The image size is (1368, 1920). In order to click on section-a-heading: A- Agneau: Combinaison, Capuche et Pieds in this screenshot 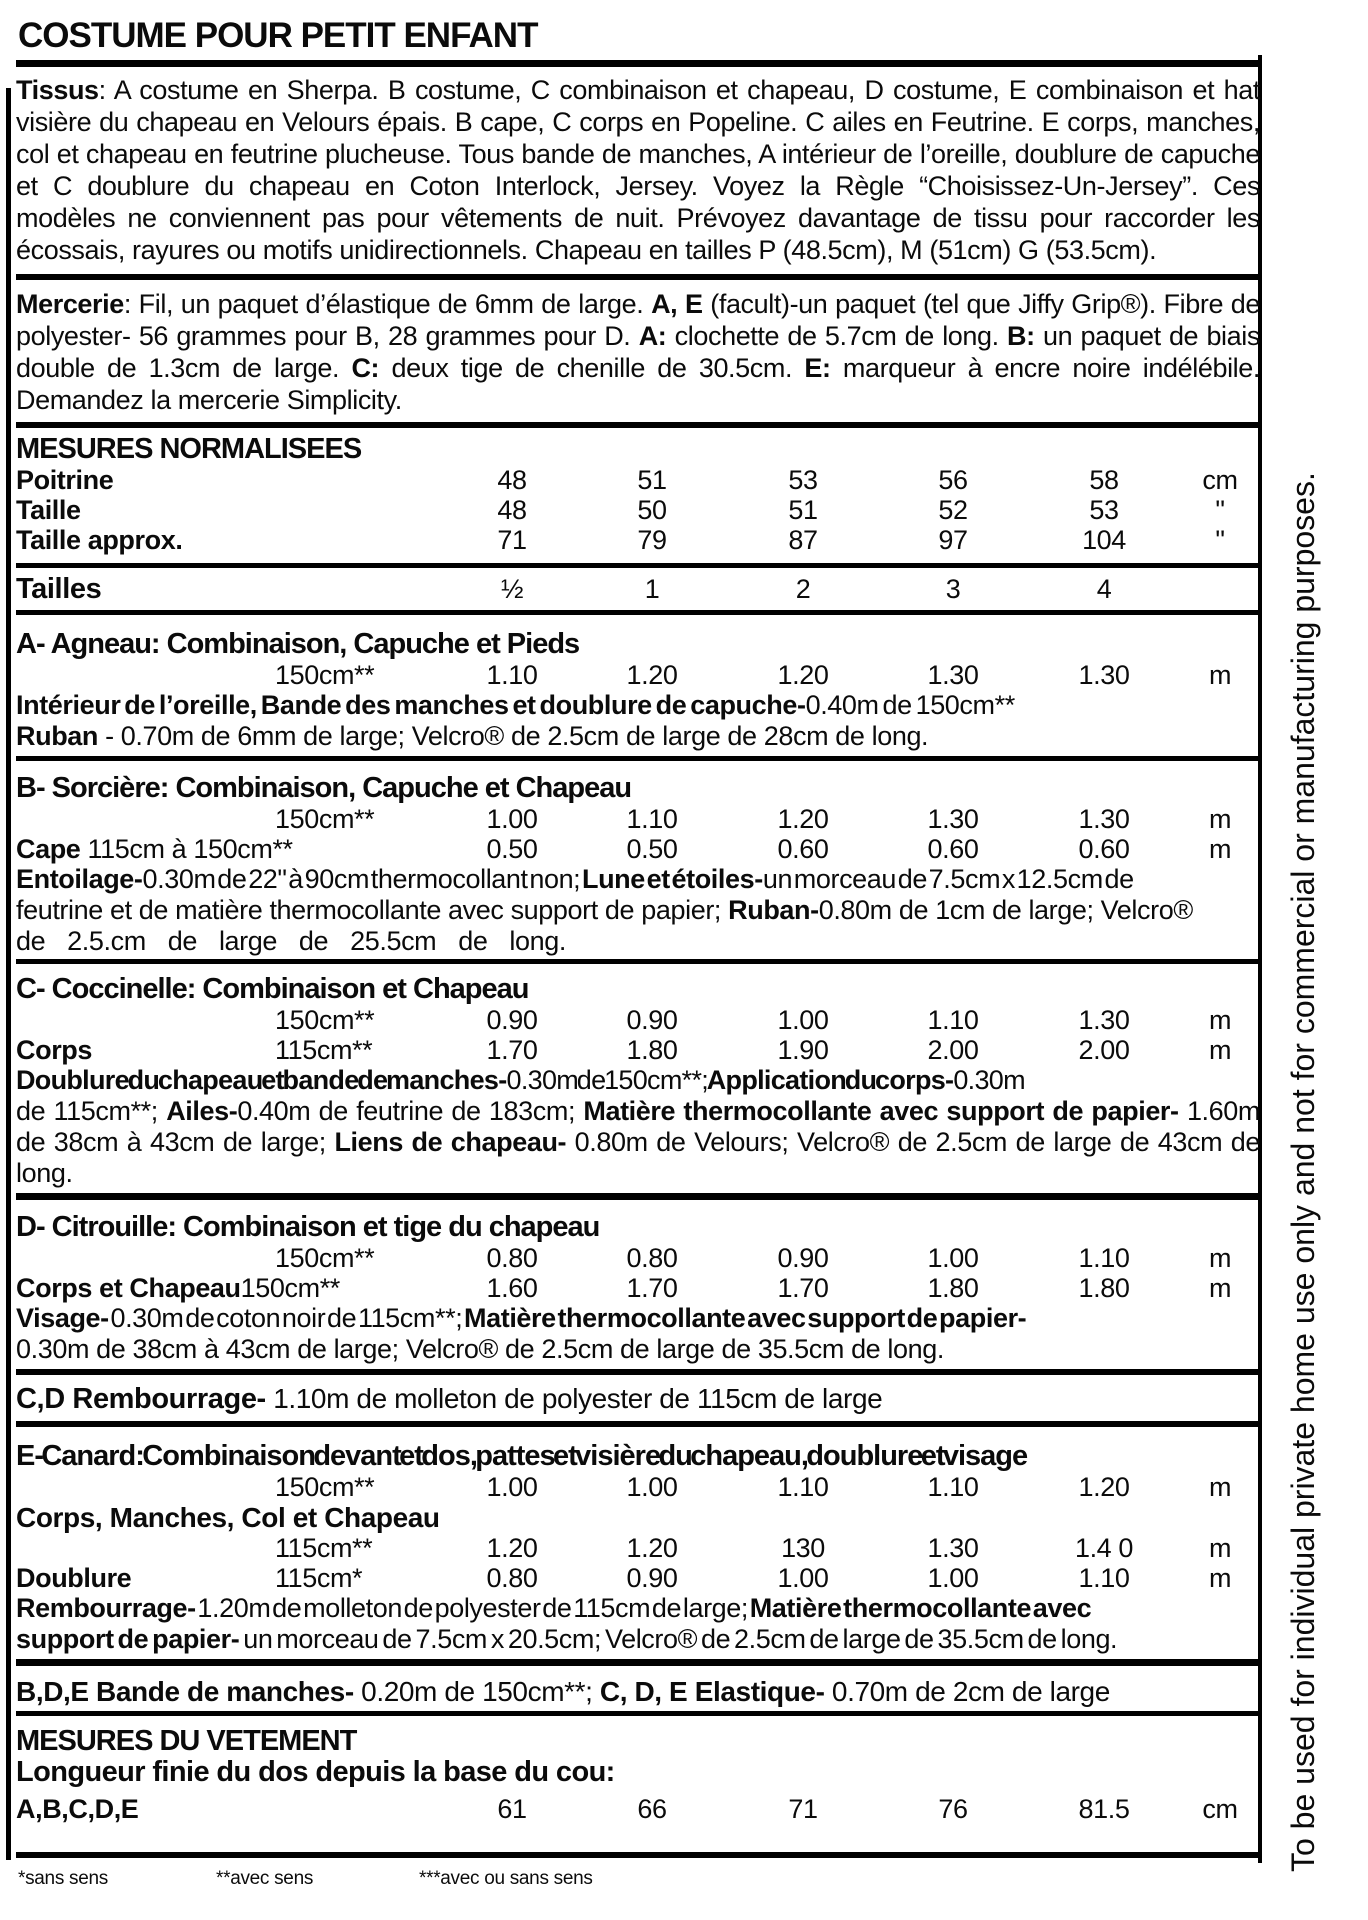, I will do `click(298, 644)`.